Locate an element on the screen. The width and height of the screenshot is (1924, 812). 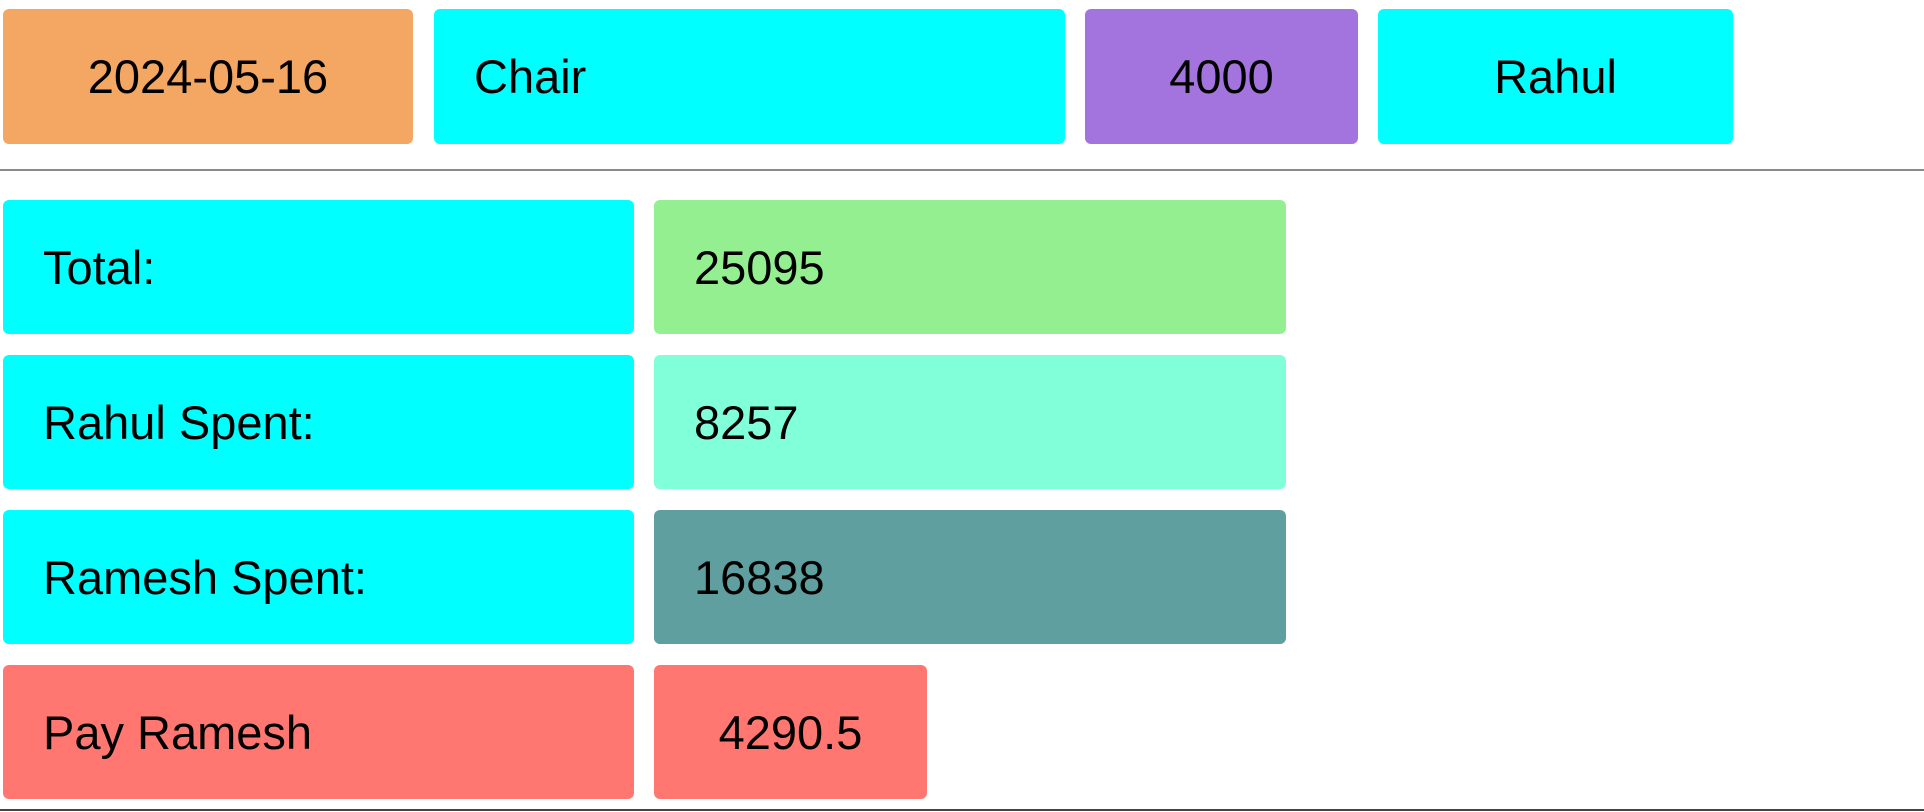
entry-date-field: 2024-05-16 is located at coordinates (208, 76).